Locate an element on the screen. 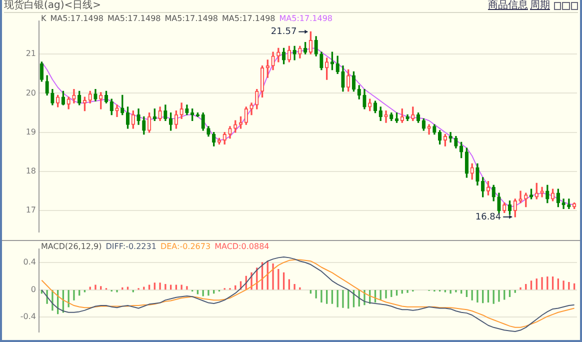 This screenshot has width=582, height=342. y-tick-label: 0.4 is located at coordinates (29, 262).